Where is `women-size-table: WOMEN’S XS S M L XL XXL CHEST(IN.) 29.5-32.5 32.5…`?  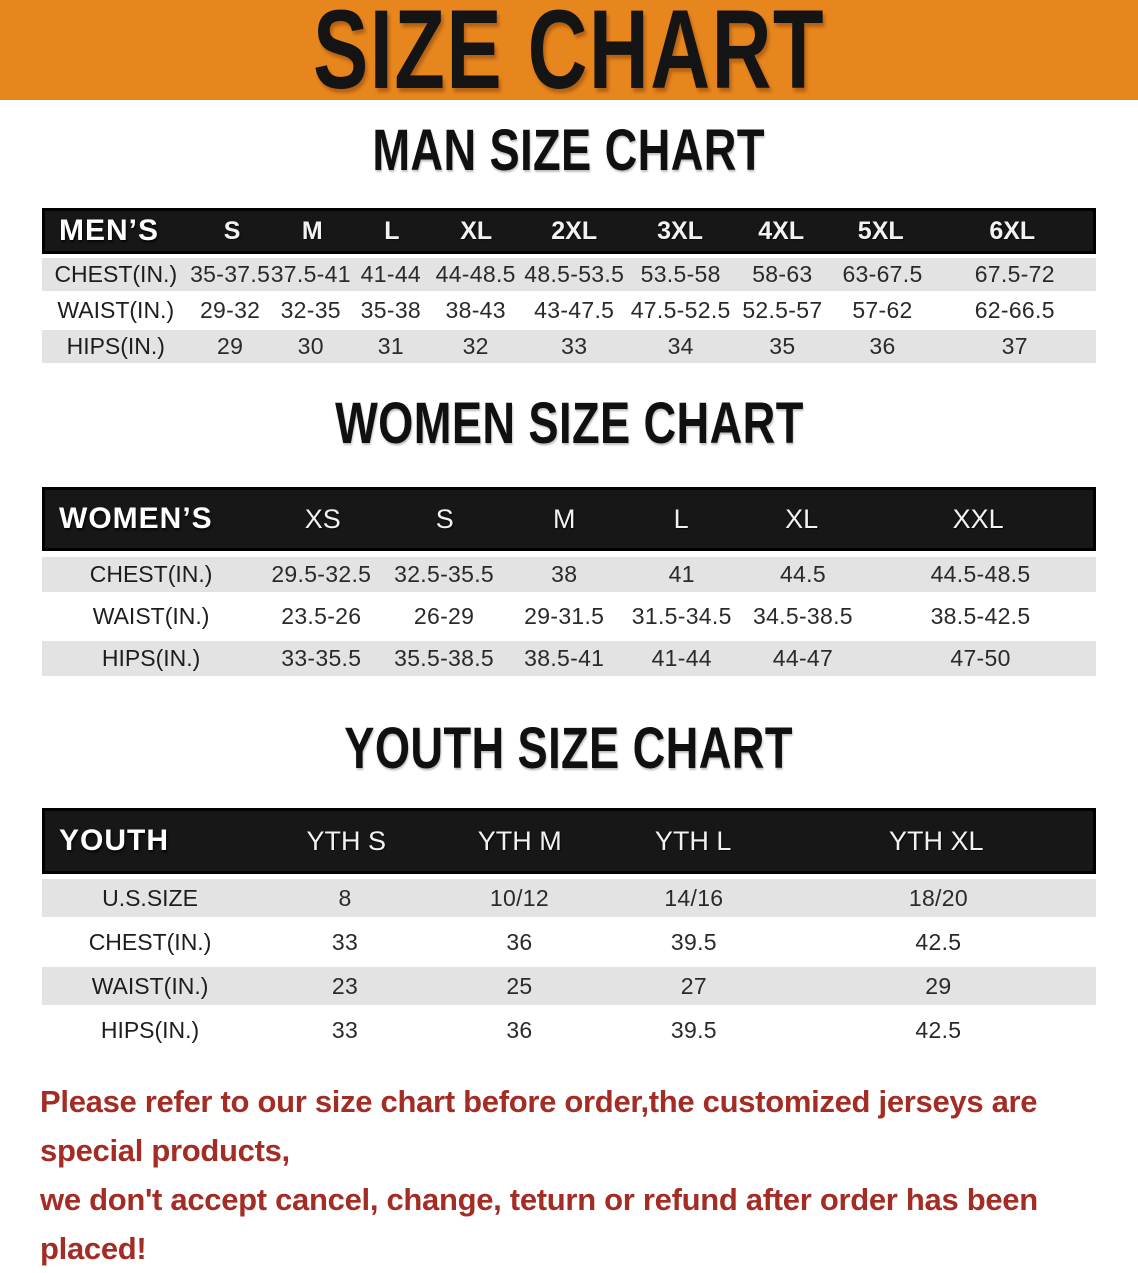 women-size-table: WOMEN’S XS S M L XL XXL CHEST(IN.) 29.5-32.5 32.5… is located at coordinates (569, 581).